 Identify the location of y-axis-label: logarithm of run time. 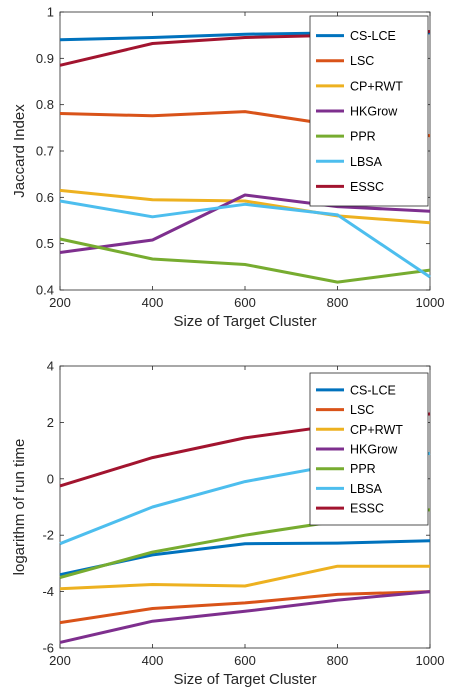
(19, 507).